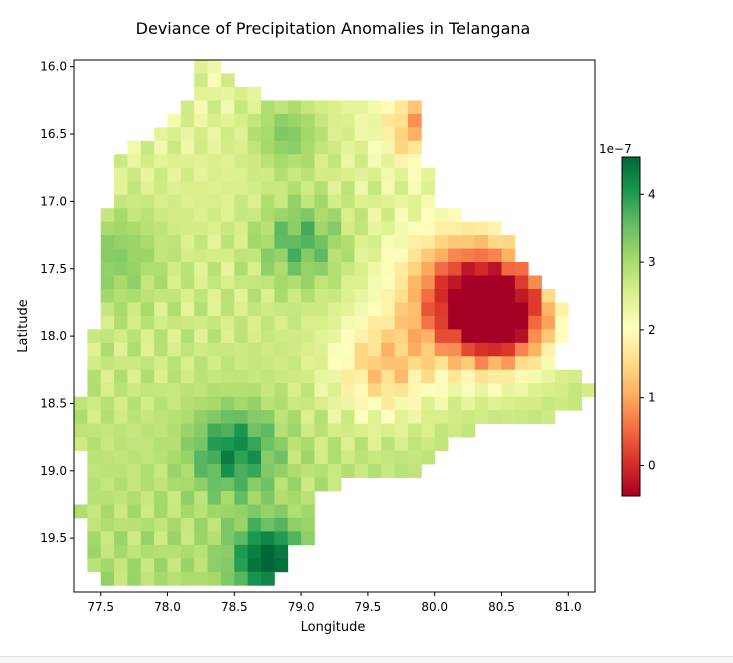  I want to click on colorbar-tick-label: 4, so click(652, 194).